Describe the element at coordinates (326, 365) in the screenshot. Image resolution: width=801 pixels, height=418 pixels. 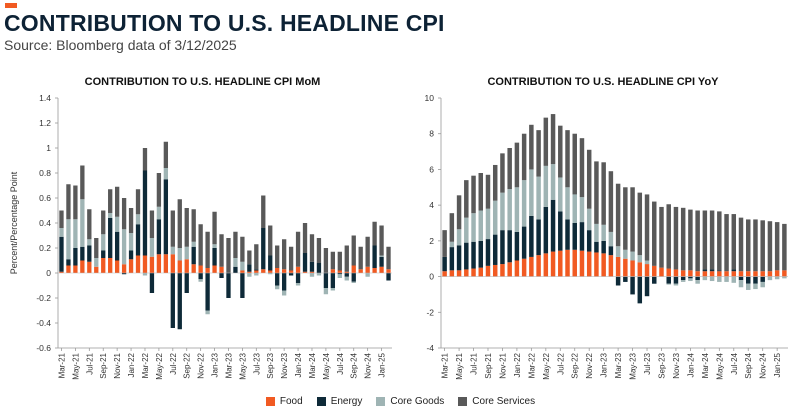
I see `x-tick-label-mom: May-24` at that location.